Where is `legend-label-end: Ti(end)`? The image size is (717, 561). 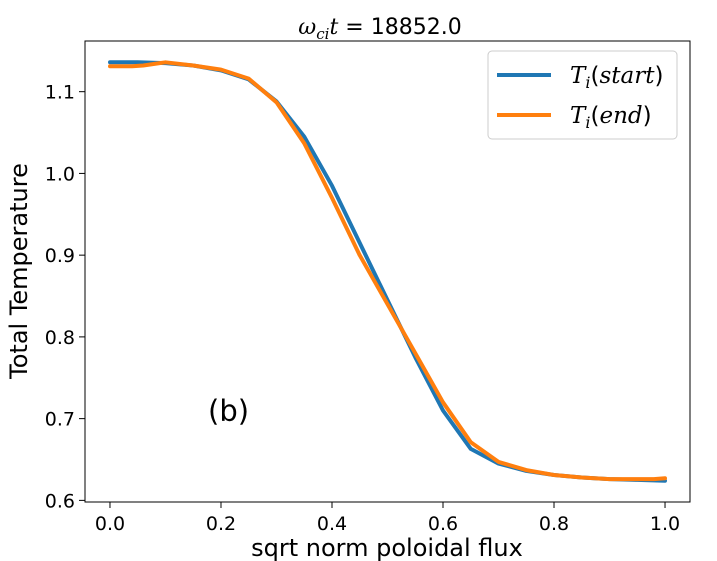
legend-label-end: Ti(end) is located at coordinates (611, 117).